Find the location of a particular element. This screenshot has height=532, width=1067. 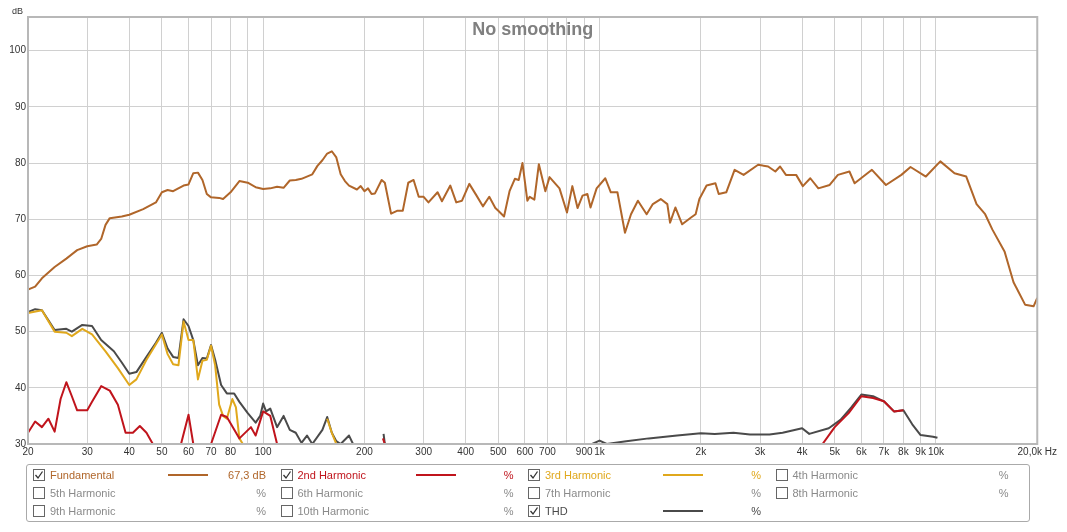

x-tick-label: 700 is located at coordinates (548, 451).